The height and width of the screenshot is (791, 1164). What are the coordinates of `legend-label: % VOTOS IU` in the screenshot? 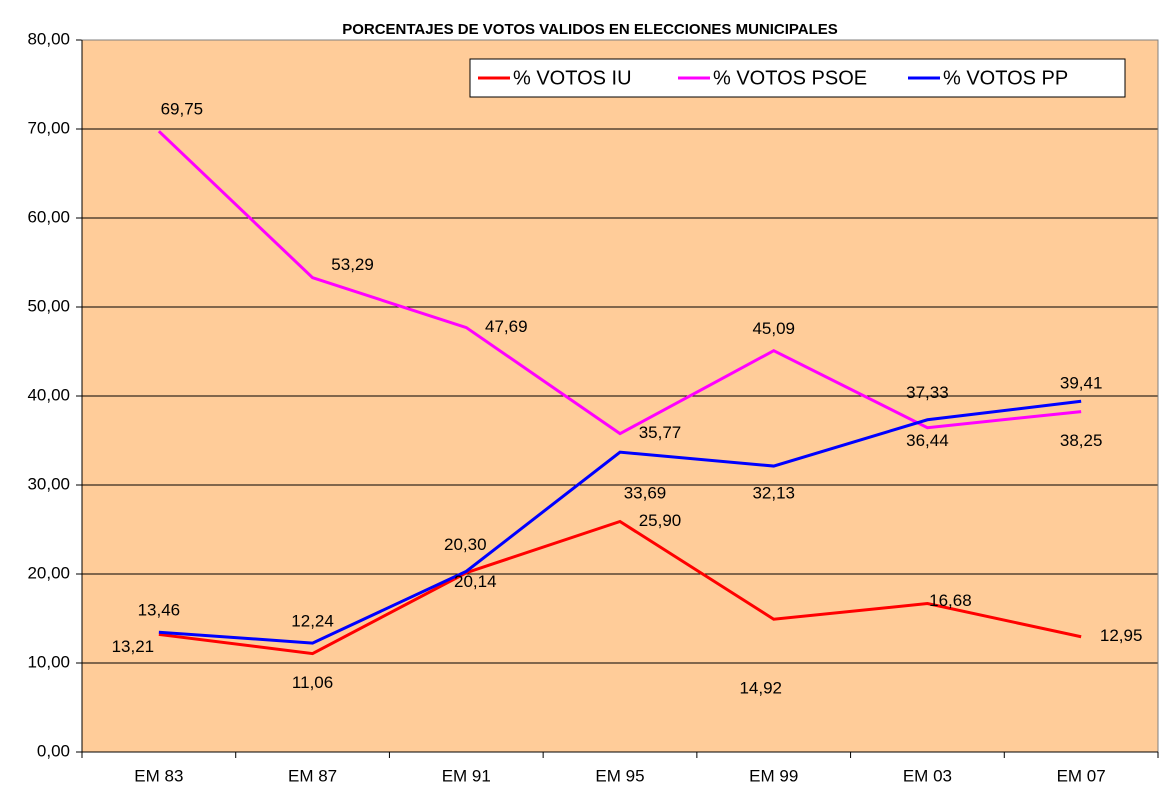 It's located at (572, 78).